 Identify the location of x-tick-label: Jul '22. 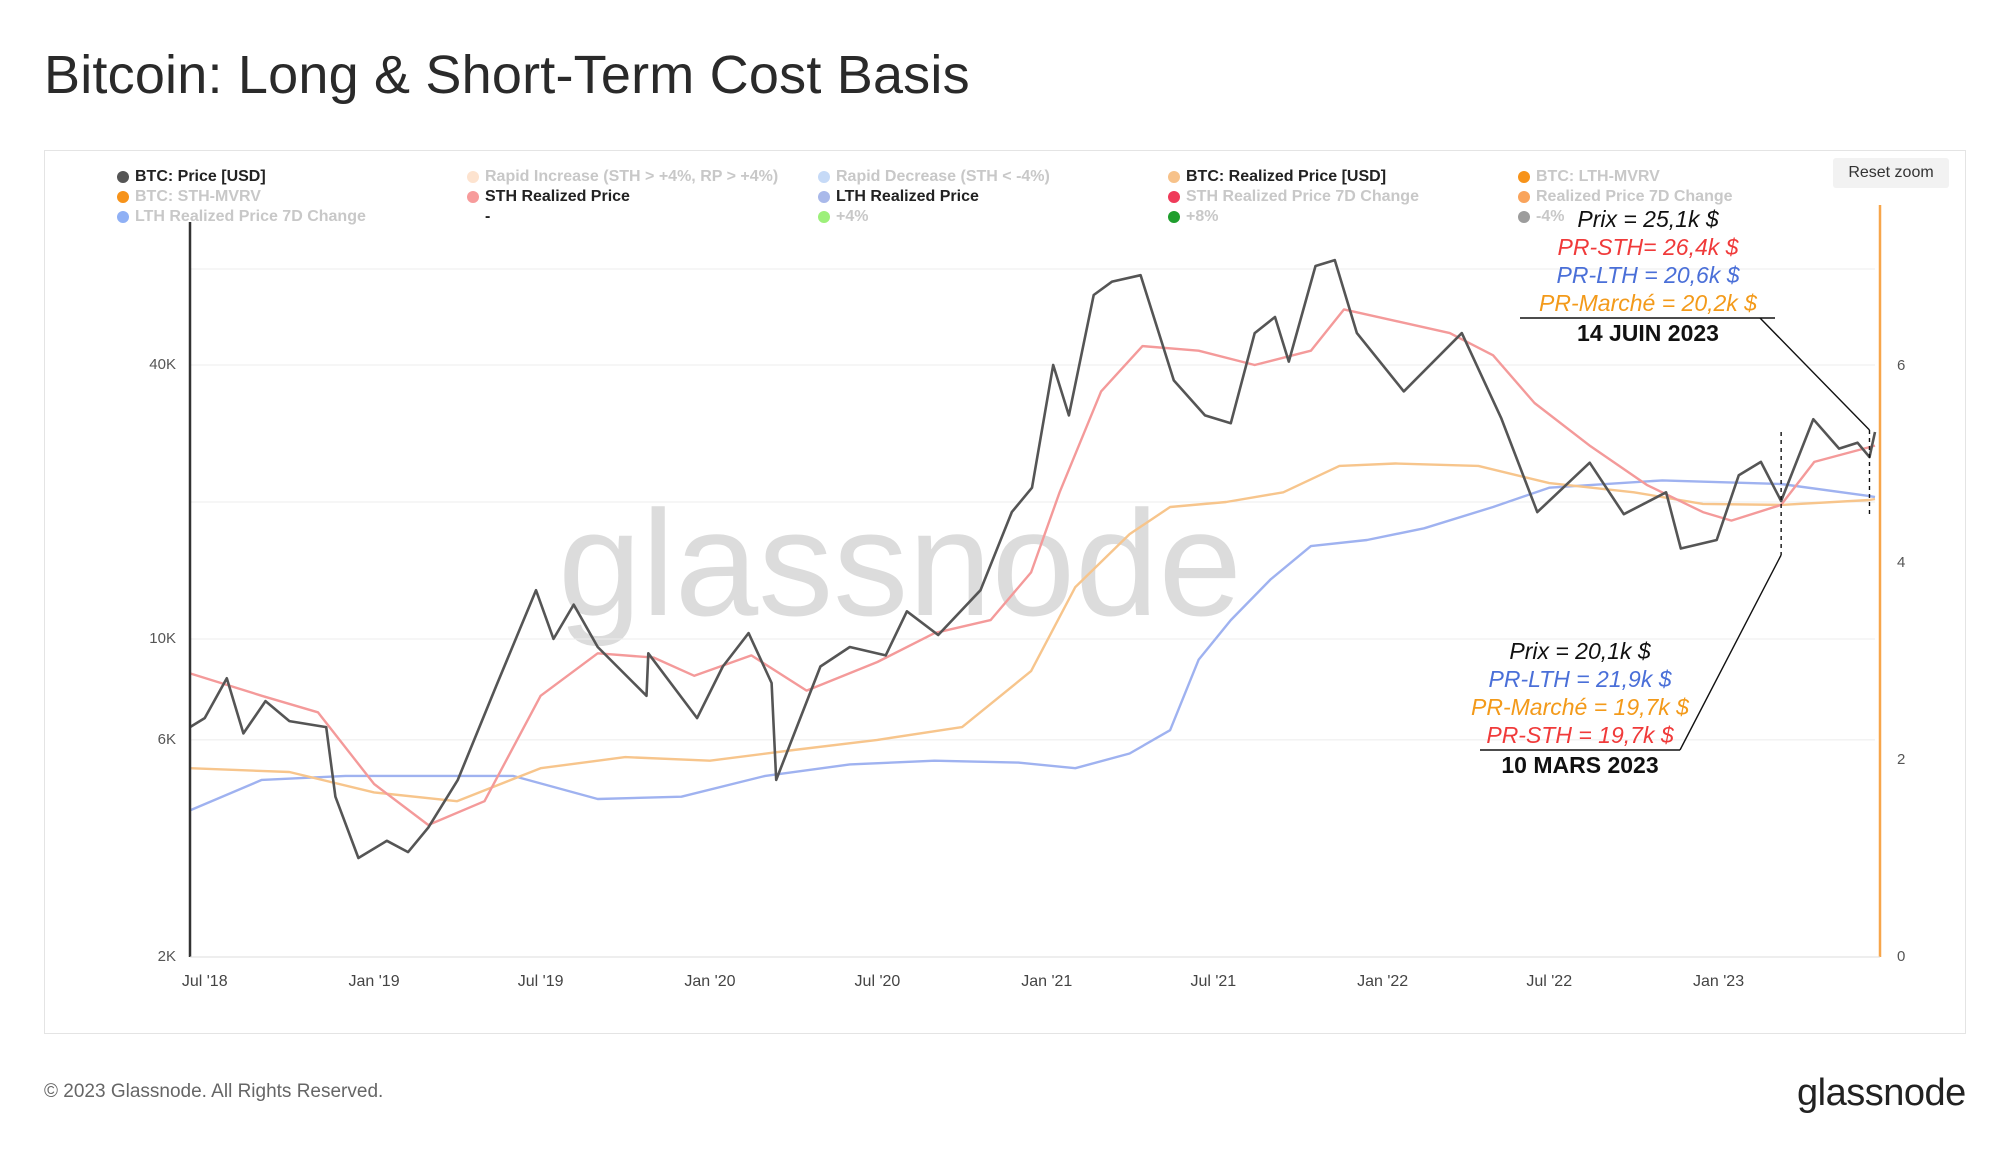
(1549, 981).